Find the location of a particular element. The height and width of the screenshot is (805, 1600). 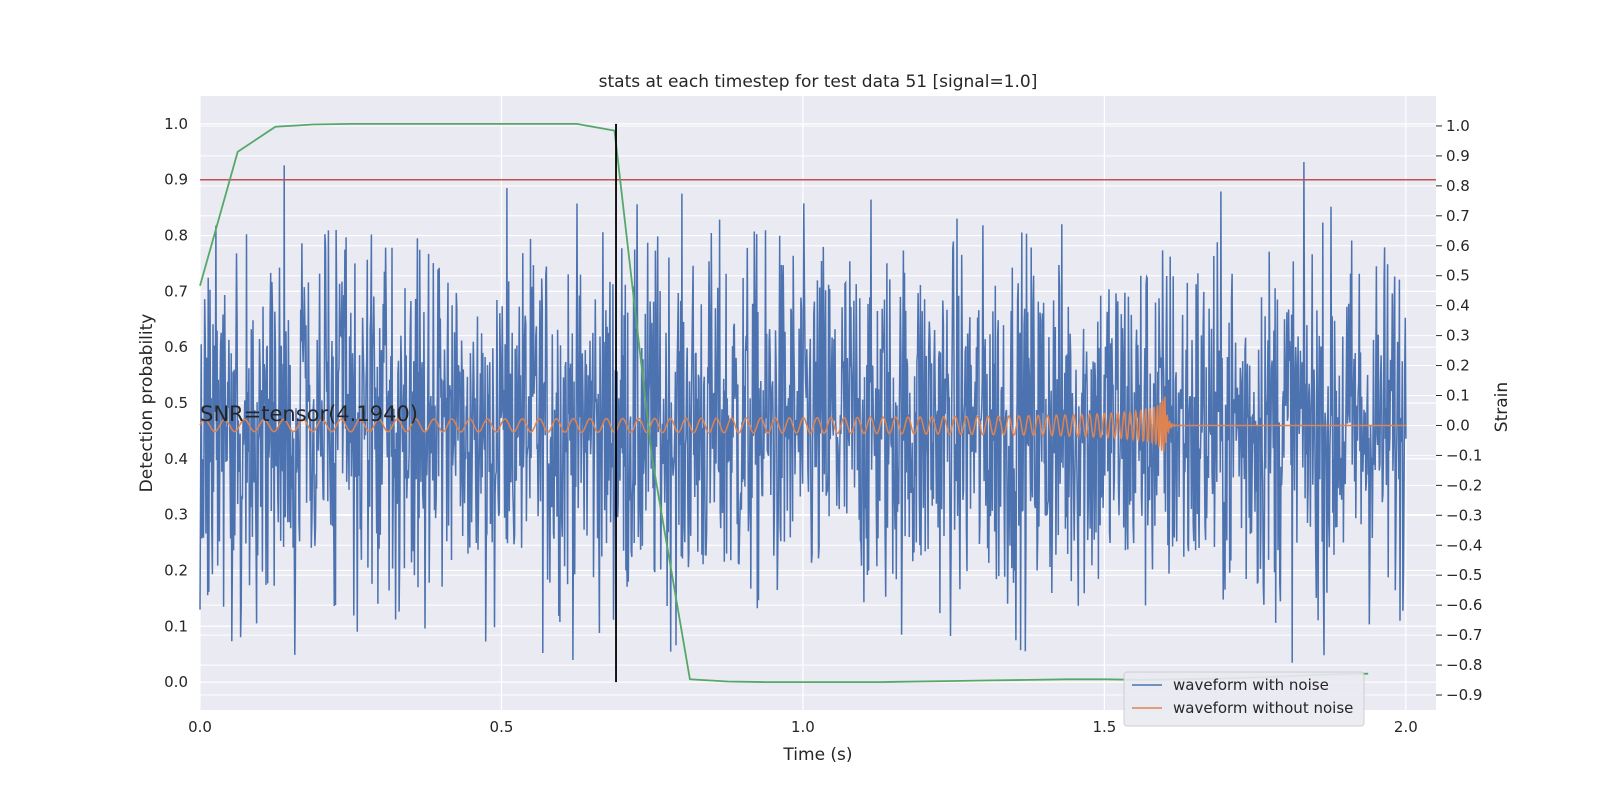

right-tick-label: −0.2 is located at coordinates (1464, 485).